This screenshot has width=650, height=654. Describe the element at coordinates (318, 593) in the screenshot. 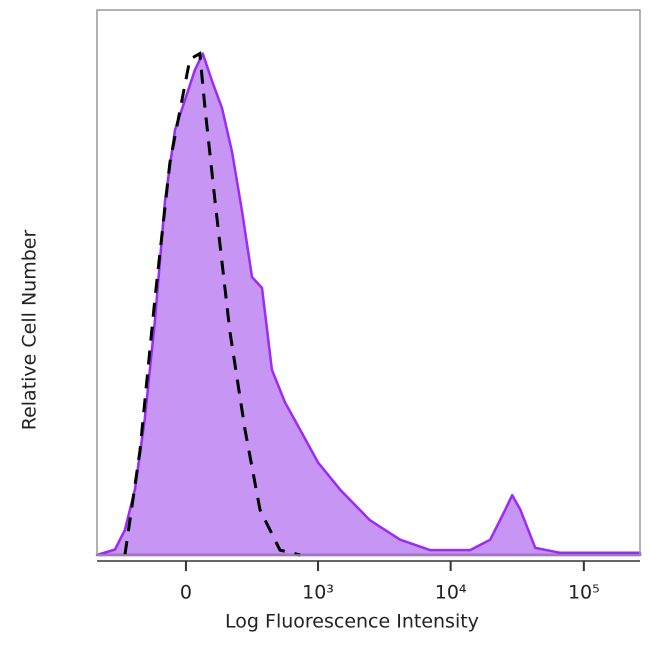

I see `x-tick-label: 10³` at that location.